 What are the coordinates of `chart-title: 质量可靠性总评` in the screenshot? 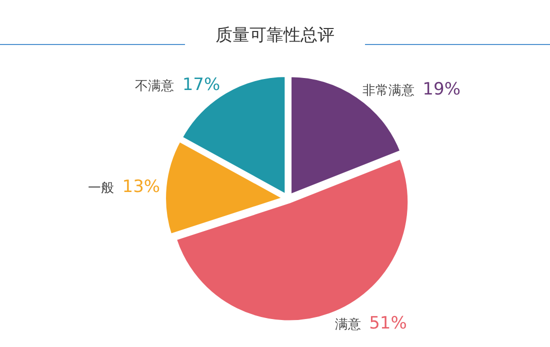 It's located at (275, 36).